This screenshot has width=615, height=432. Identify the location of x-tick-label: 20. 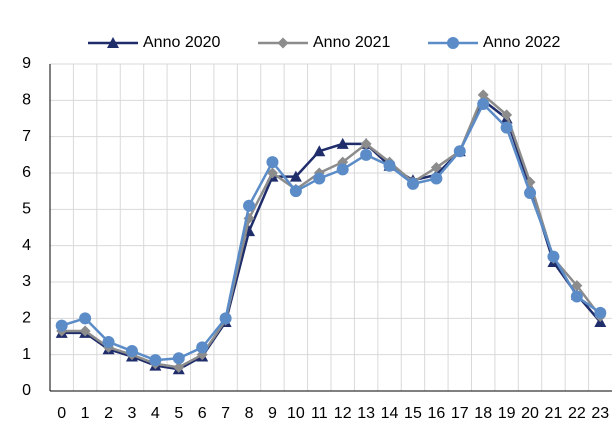
(530, 413).